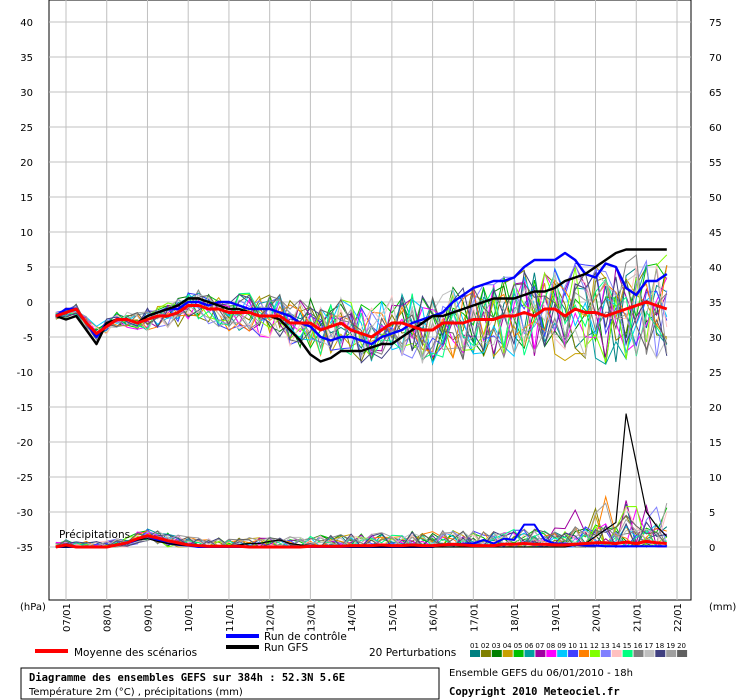 The width and height of the screenshot is (740, 700). What do you see at coordinates (271, 617) in the screenshot?
I see `x-tick-label: 12/01` at bounding box center [271, 617].